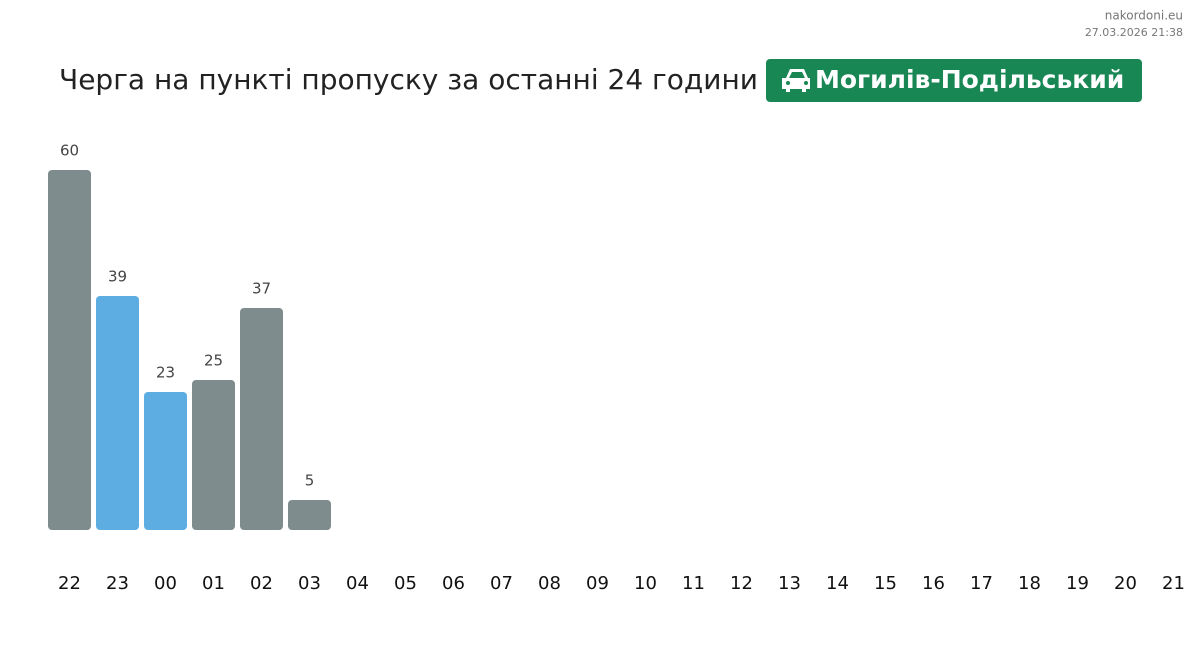 The height and width of the screenshot is (651, 1200). What do you see at coordinates (981, 583) in the screenshot?
I see `x-tick-label: 17` at bounding box center [981, 583].